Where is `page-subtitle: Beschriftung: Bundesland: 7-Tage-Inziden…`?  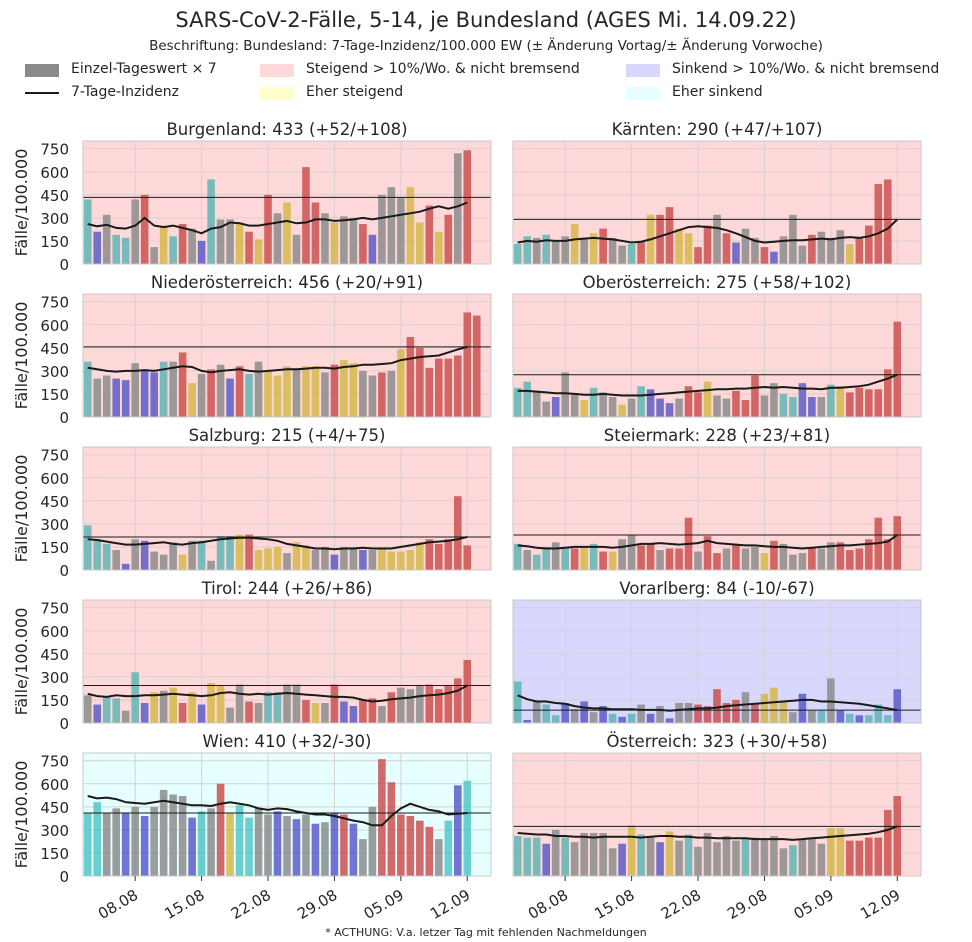 page-subtitle: Beschriftung: Bundesland: 7-Tage-Inziden… is located at coordinates (486, 46).